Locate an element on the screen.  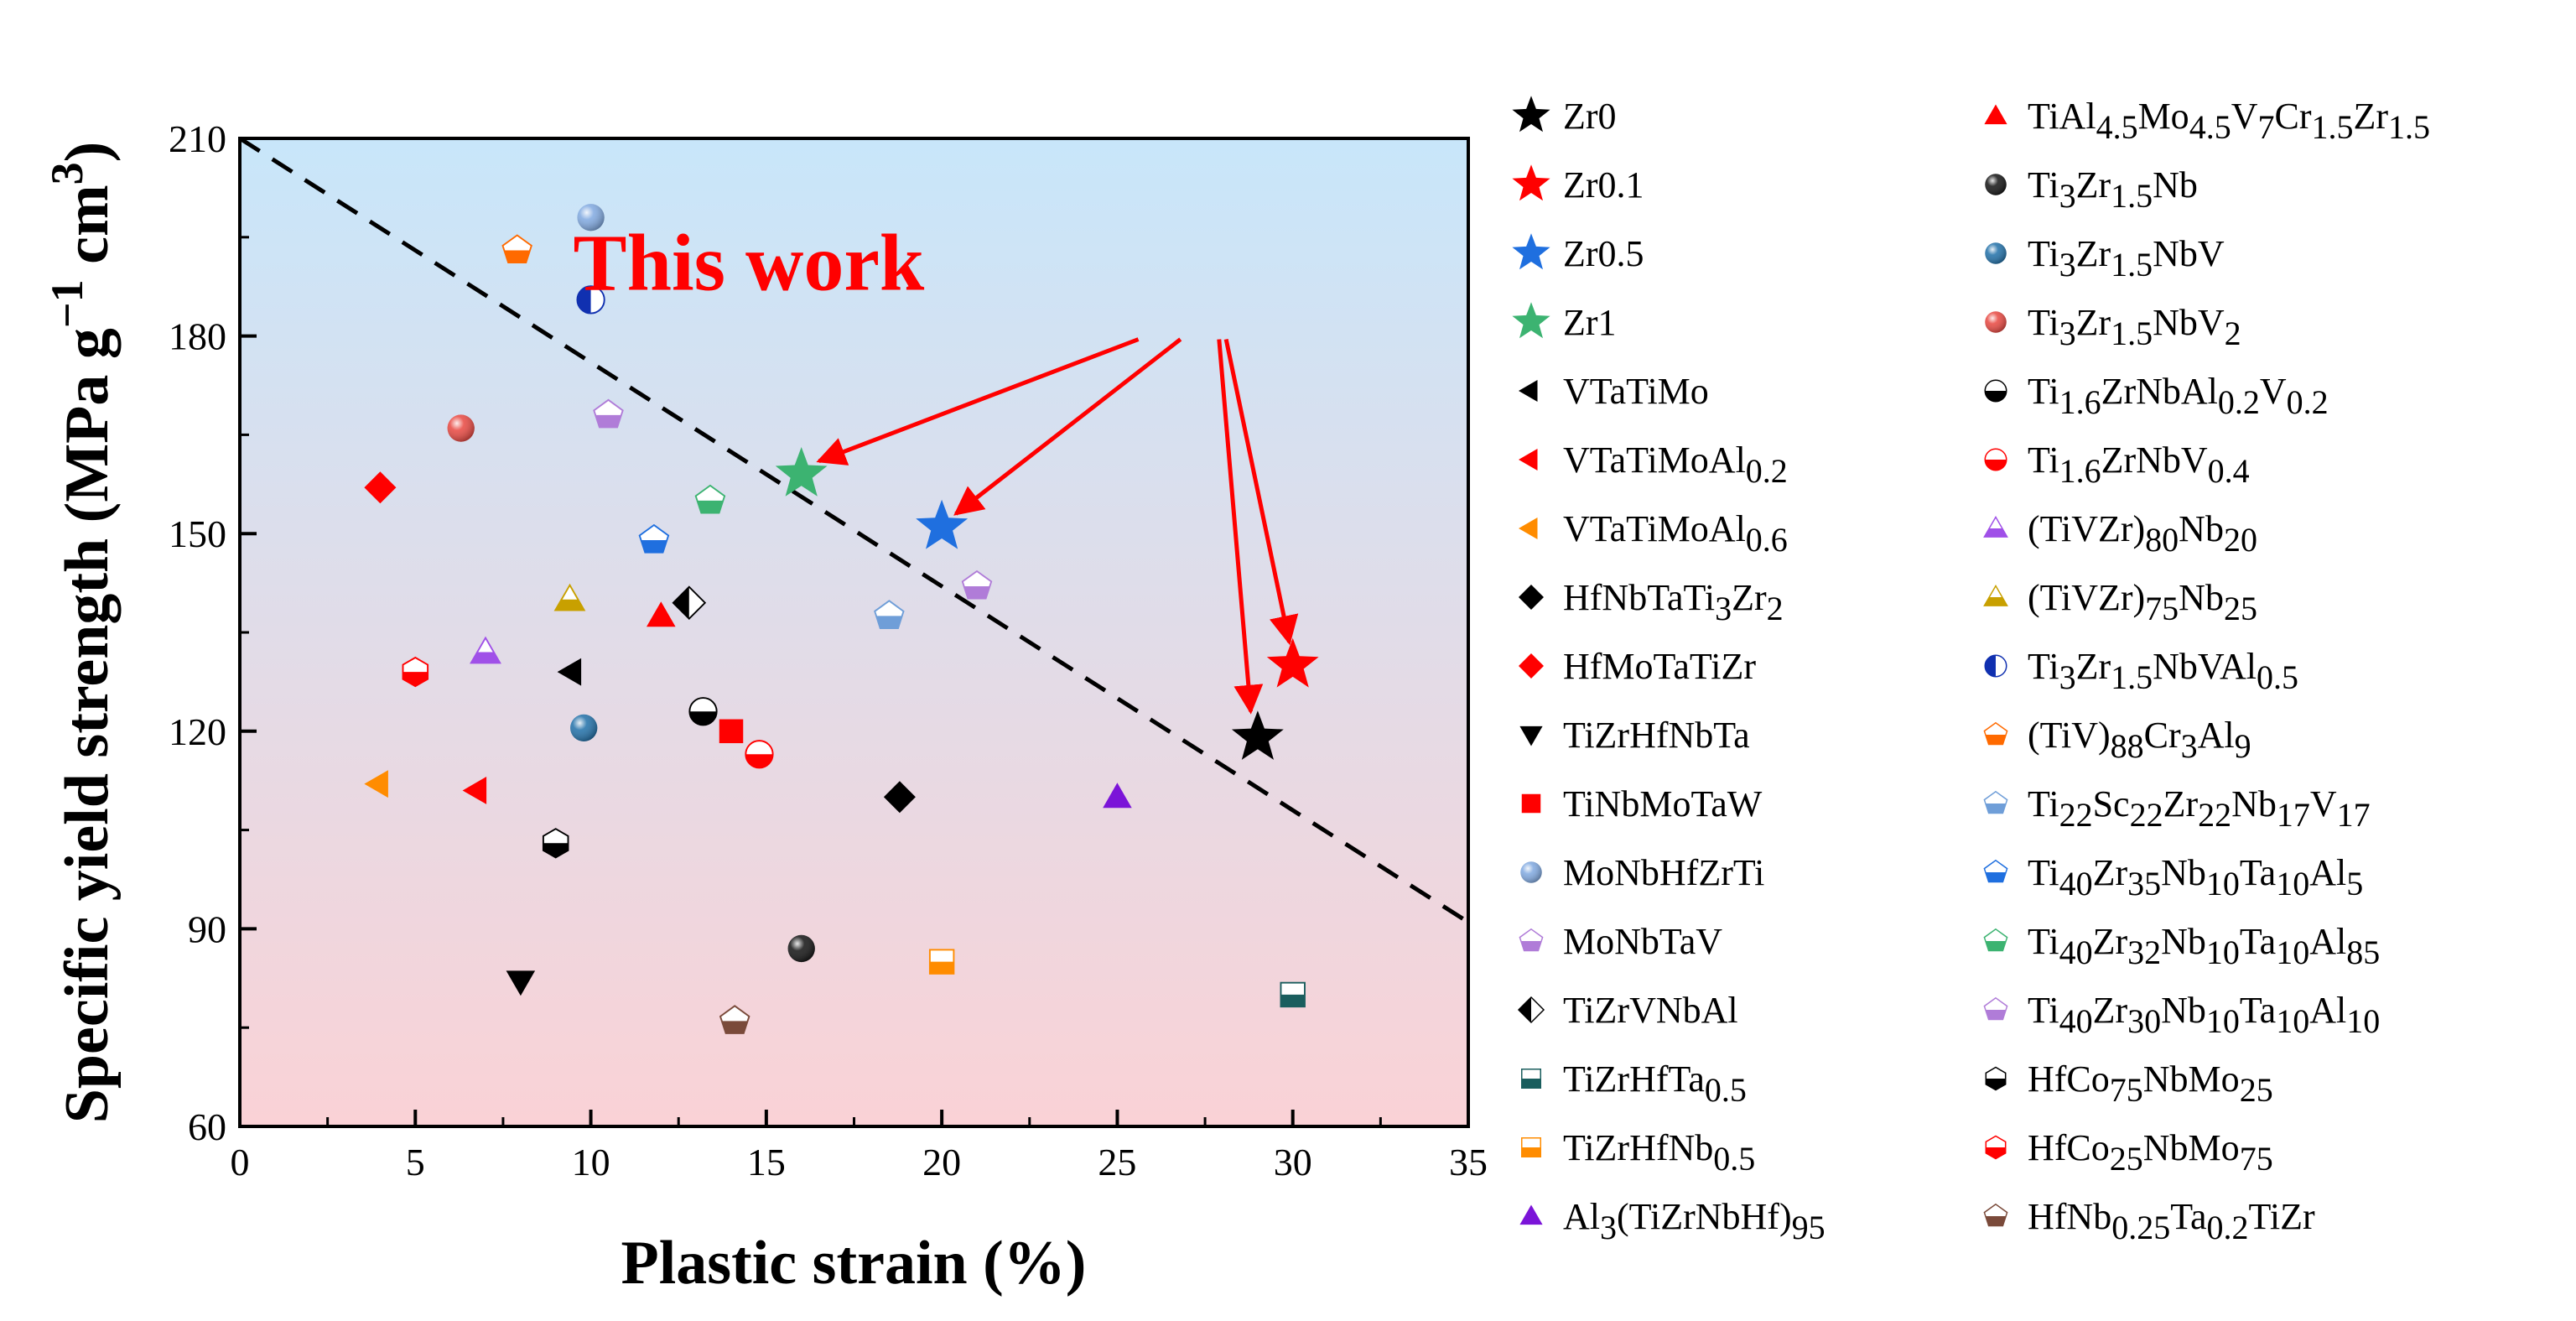
legend-marker-vtatimo is located at coordinates (1528, 391).